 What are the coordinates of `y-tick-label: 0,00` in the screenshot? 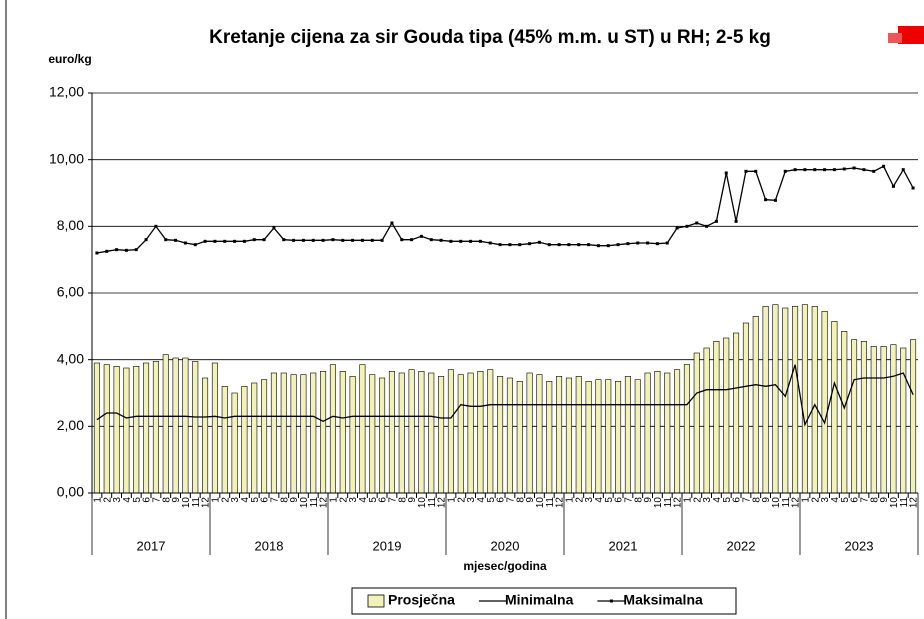 It's located at (70, 492).